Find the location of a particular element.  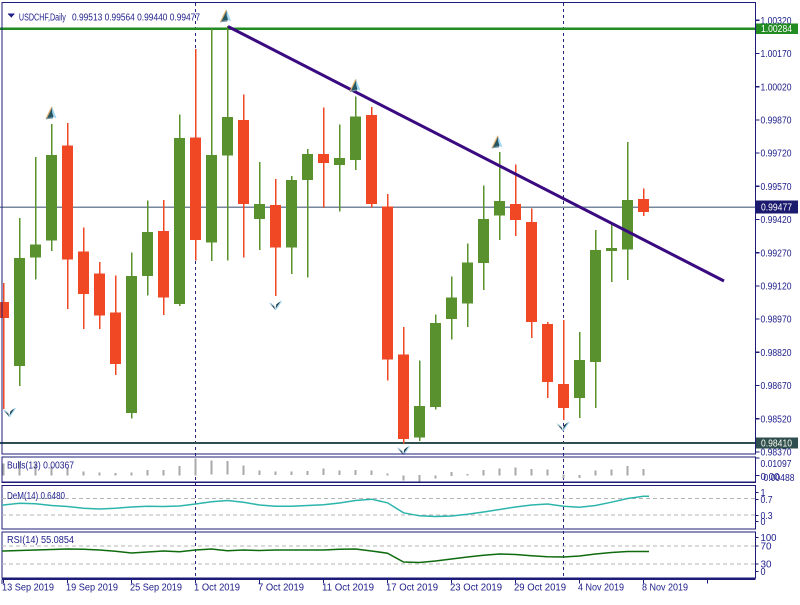

svg-text: Bulls(13) 0.00367 is located at coordinates (40, 466).